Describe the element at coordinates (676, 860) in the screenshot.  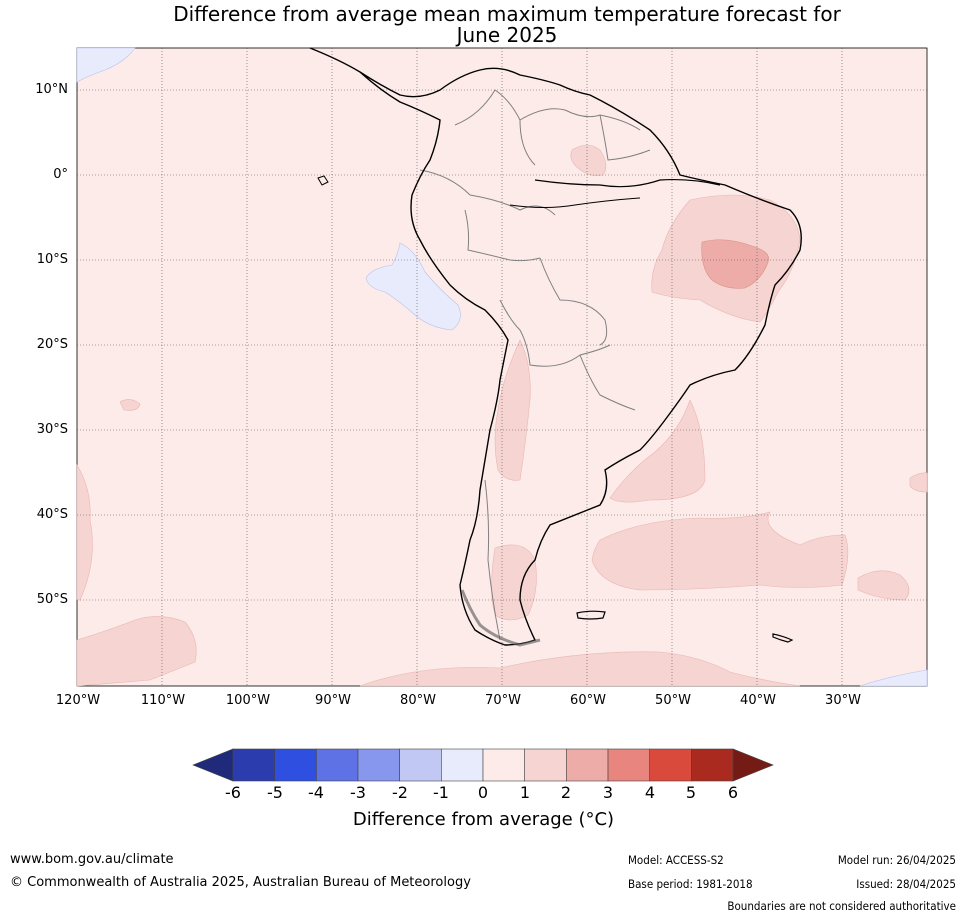
I see `footer-model: Model: ACCESS-S2` at that location.